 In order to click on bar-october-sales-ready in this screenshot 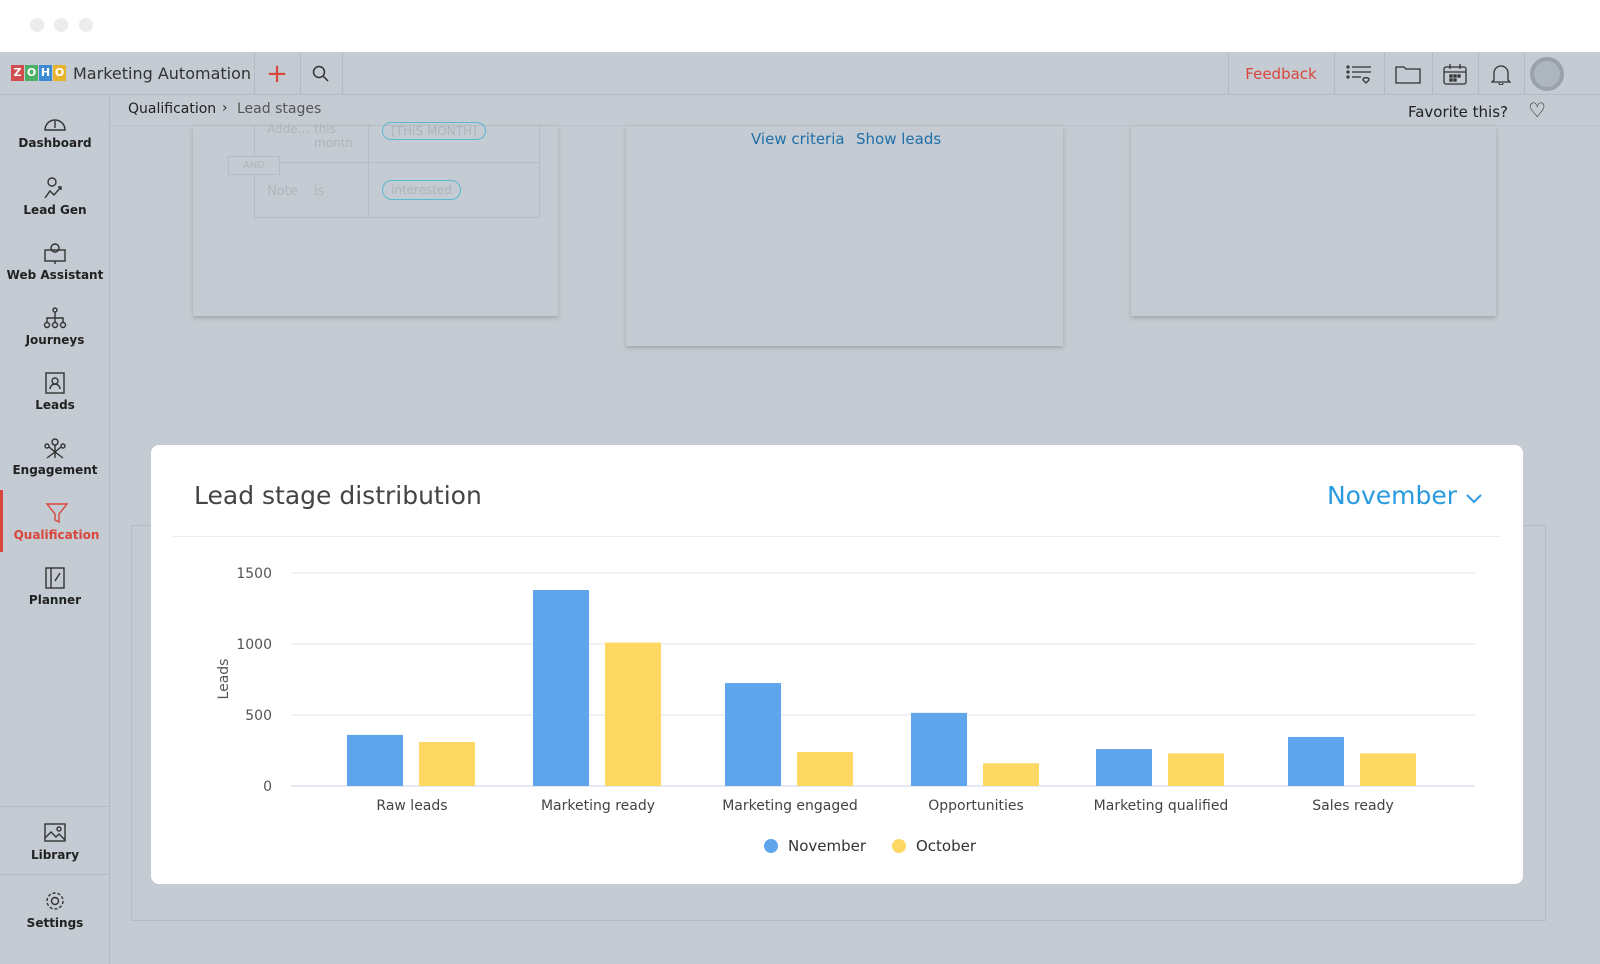, I will do `click(1388, 769)`.